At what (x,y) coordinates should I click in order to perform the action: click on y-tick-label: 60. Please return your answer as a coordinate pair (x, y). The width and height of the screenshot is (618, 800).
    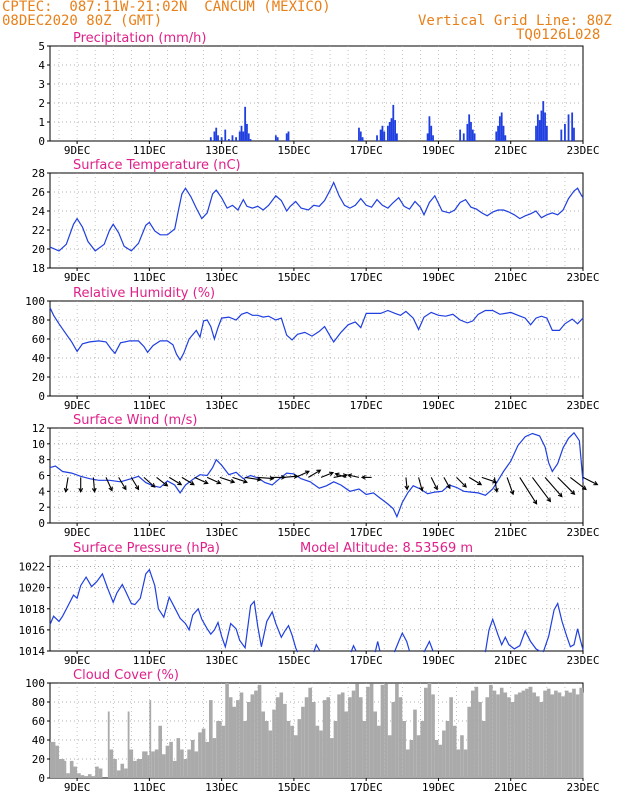
    Looking at the image, I should click on (38, 339).